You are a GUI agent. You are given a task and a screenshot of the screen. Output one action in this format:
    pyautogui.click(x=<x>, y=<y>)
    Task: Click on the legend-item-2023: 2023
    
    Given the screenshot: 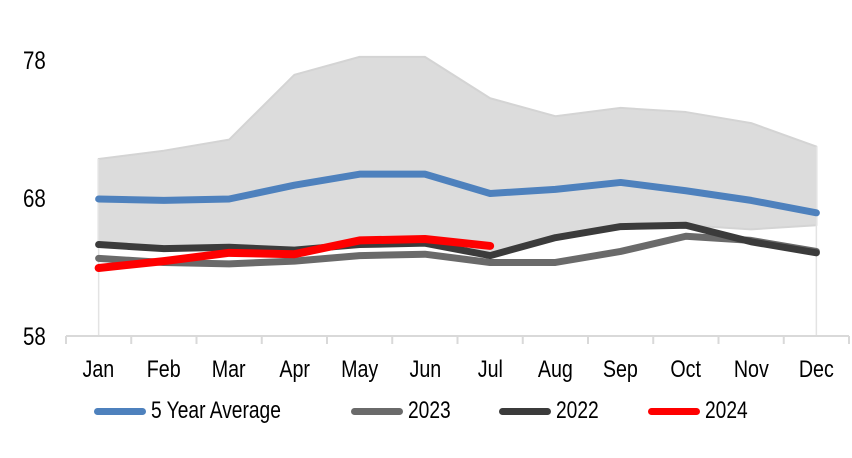 What is the action you would take?
    pyautogui.click(x=406, y=411)
    